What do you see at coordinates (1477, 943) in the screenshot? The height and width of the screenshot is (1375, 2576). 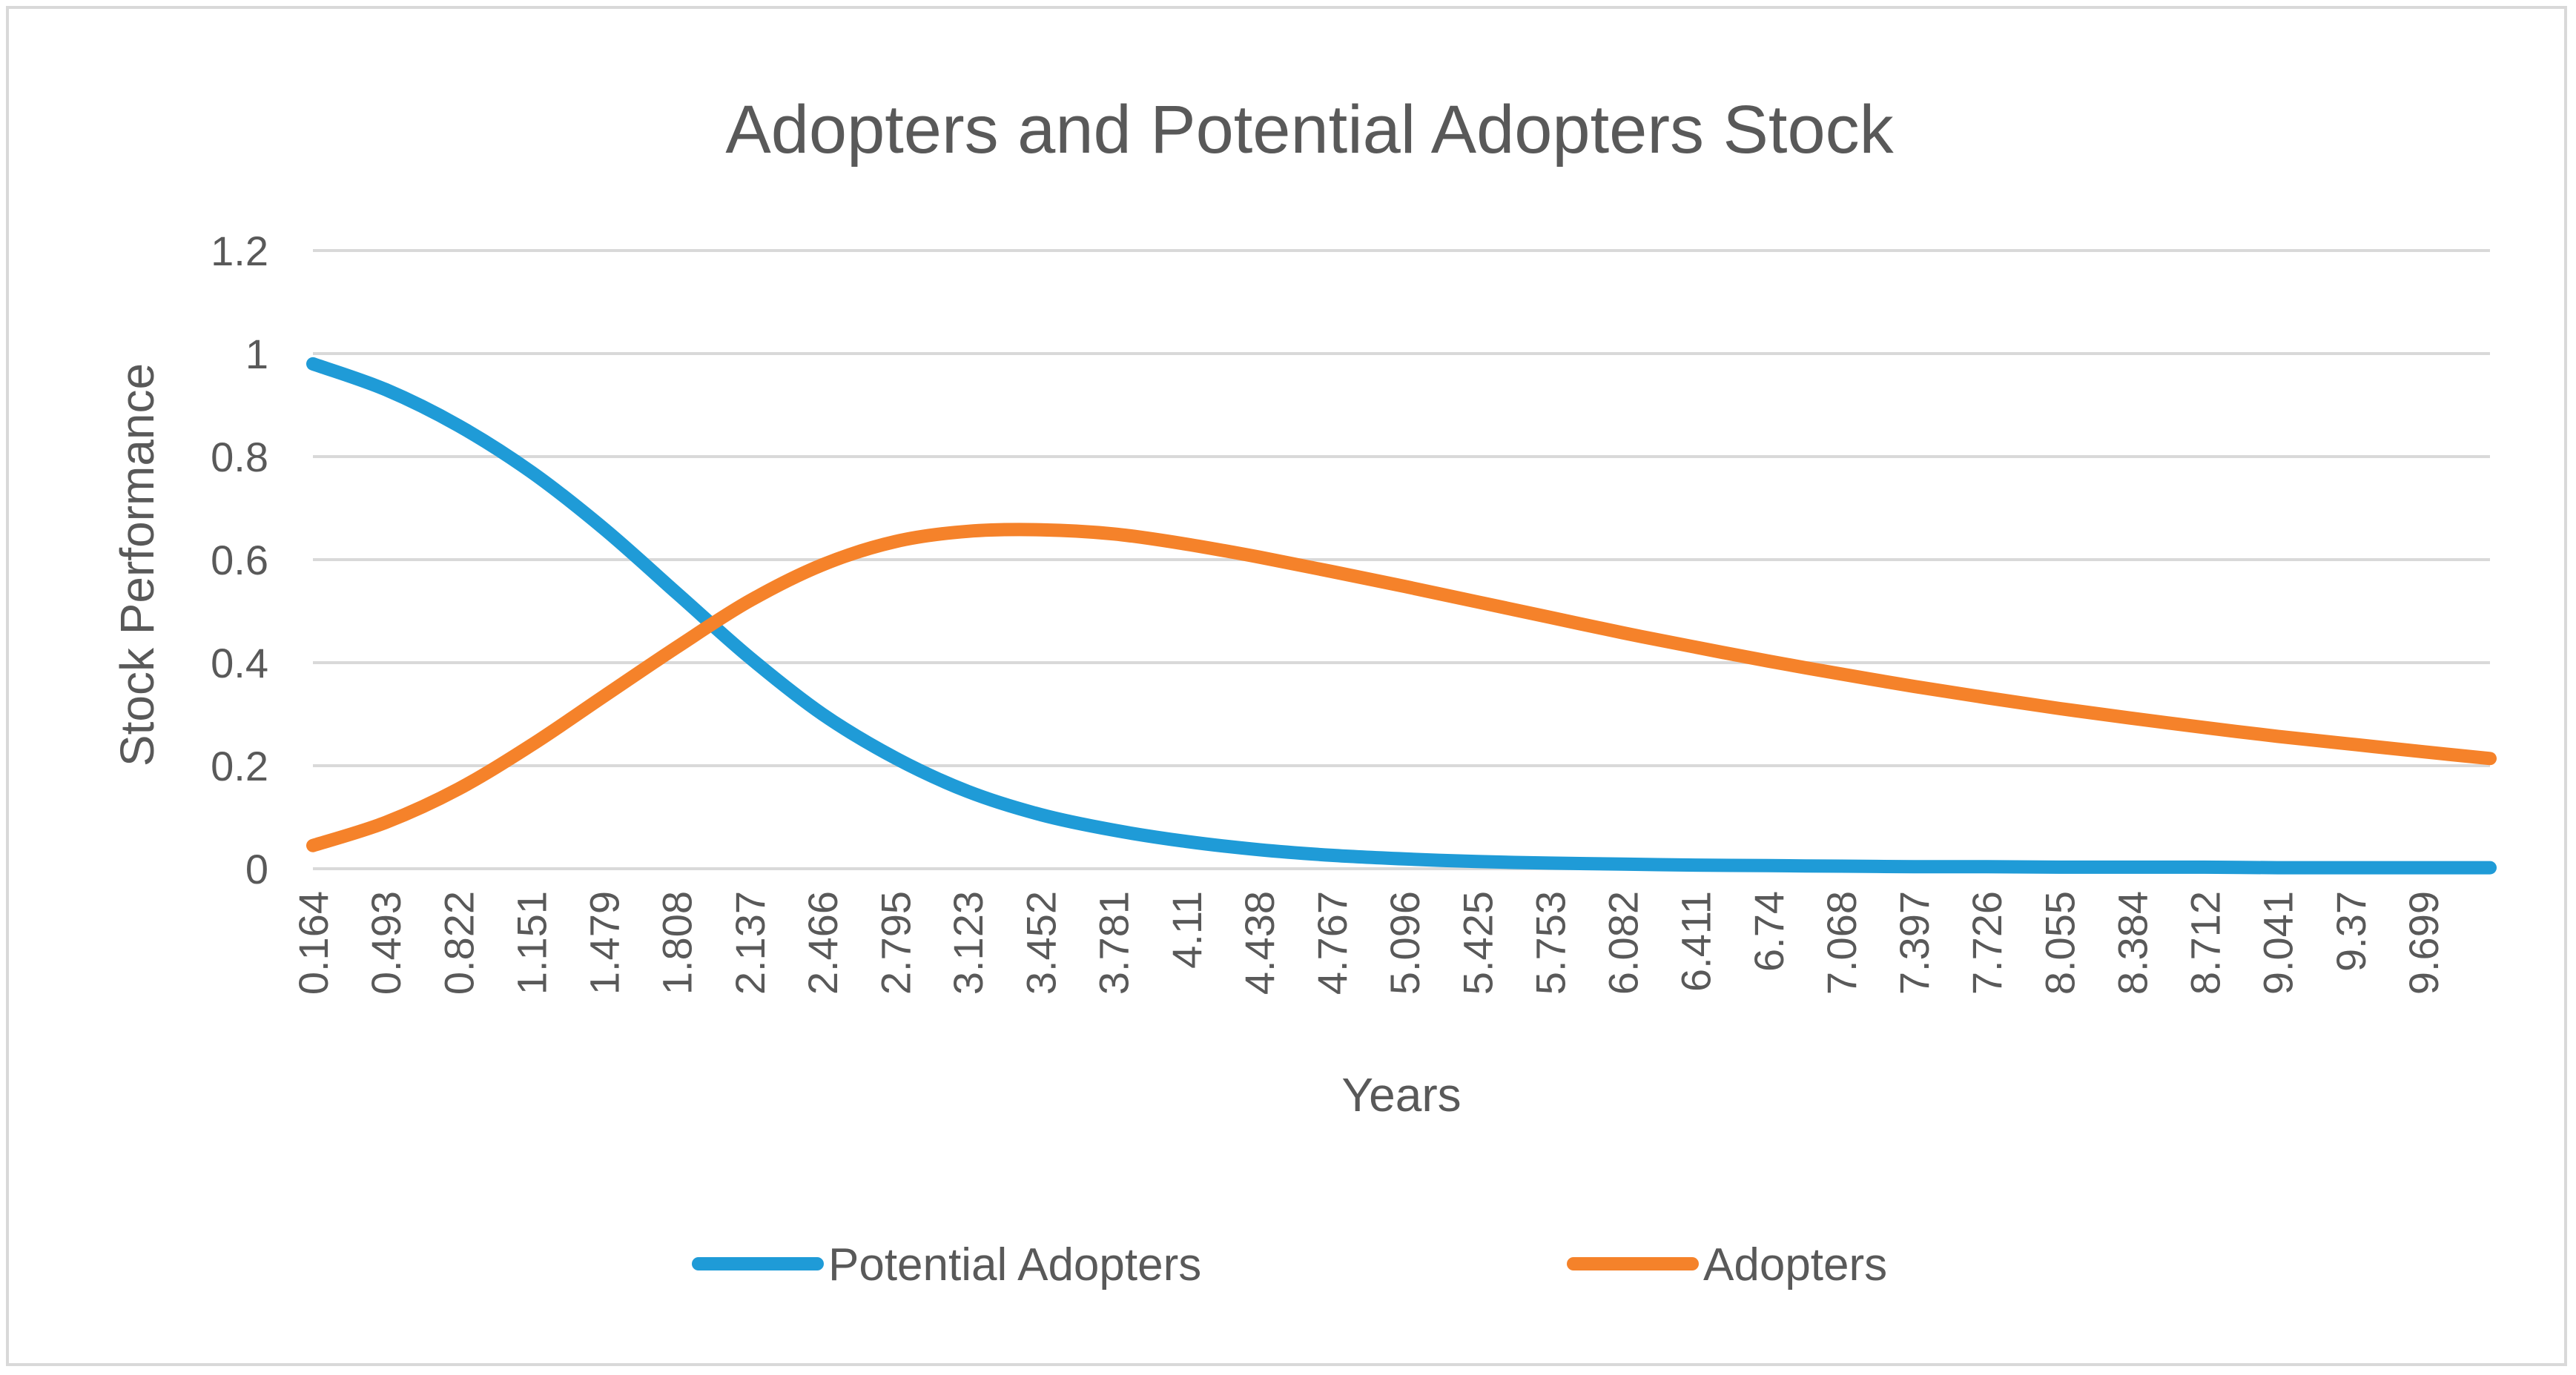 I see `x-tick-label: 5.425` at bounding box center [1477, 943].